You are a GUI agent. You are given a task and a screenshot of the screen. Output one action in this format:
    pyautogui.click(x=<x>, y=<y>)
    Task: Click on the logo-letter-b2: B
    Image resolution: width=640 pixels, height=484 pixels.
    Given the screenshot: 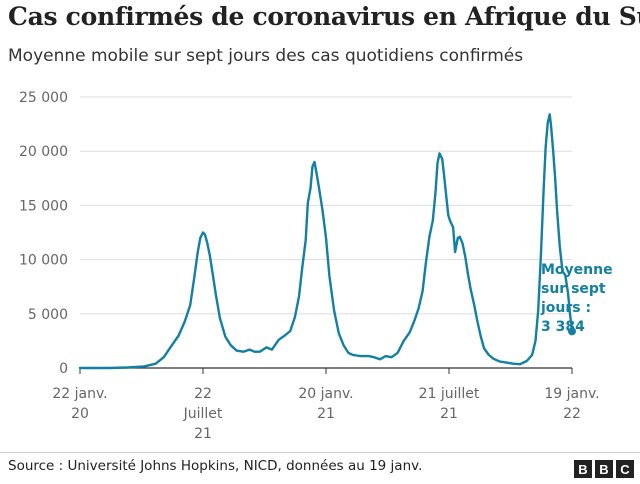 What is the action you would take?
    pyautogui.click(x=604, y=469)
    